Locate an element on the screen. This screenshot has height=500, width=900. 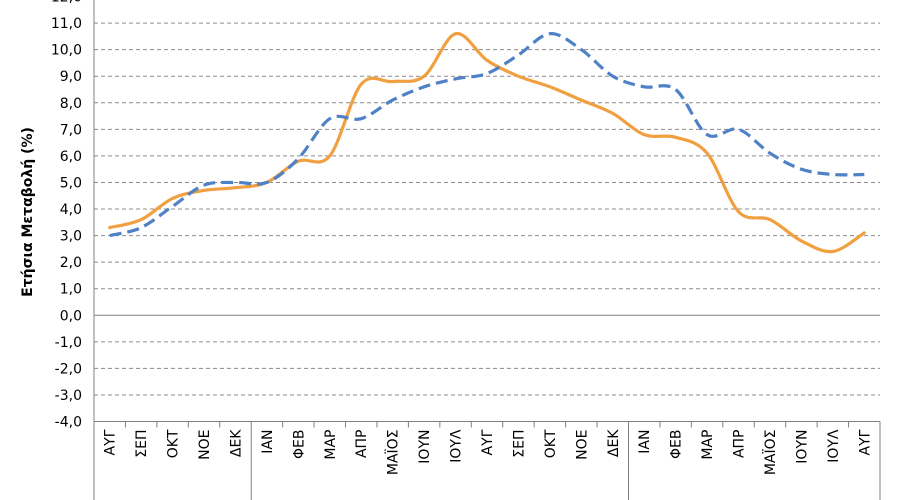
y-tick-label: 6,0 is located at coordinates (71, 157).